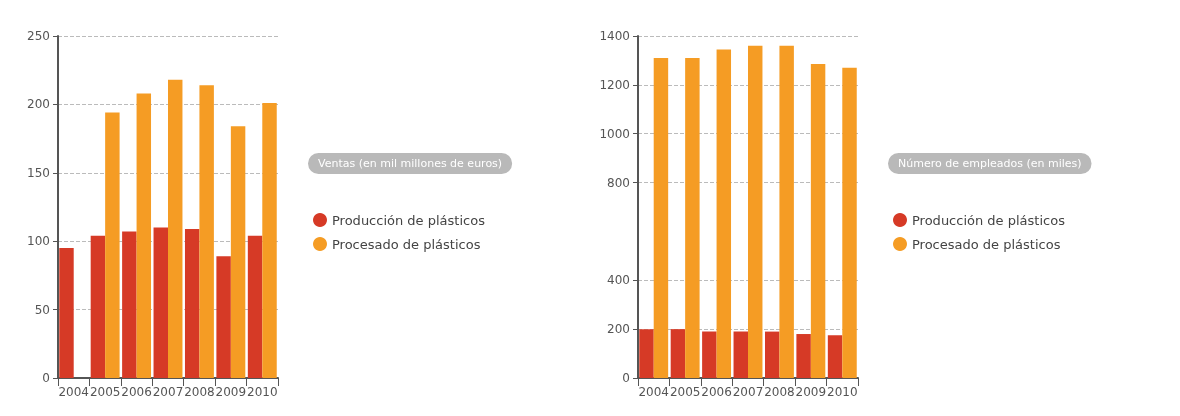 This screenshot has height=416, width=1180. I want to click on y-tick-label: 150, so click(38, 172).